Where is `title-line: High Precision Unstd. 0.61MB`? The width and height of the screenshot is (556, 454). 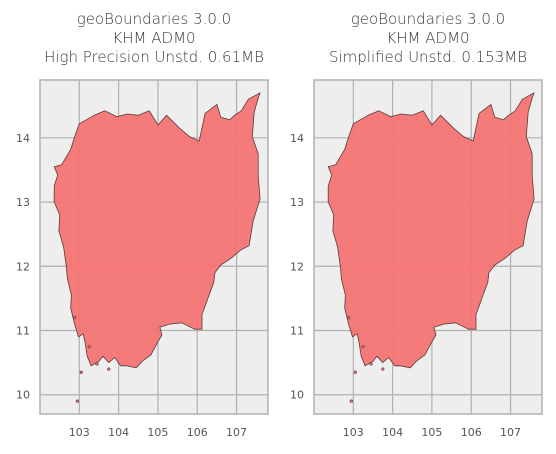 title-line: High Precision Unstd. 0.61MB is located at coordinates (154, 57).